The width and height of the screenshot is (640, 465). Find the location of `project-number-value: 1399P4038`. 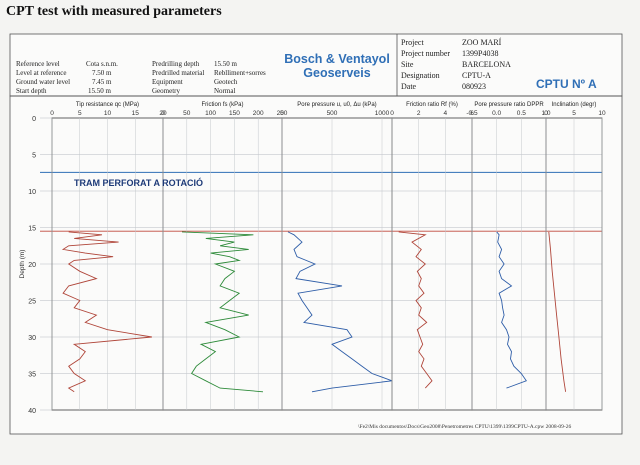

project-number-value: 1399P4038 is located at coordinates (480, 53).